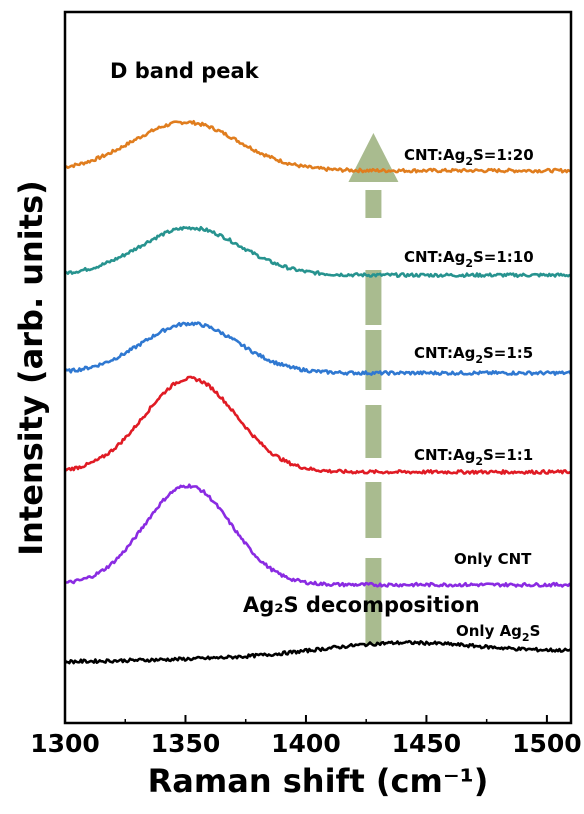  What do you see at coordinates (498, 633) in the screenshot?
I see `series-label: Only Ag2S` at bounding box center [498, 633].